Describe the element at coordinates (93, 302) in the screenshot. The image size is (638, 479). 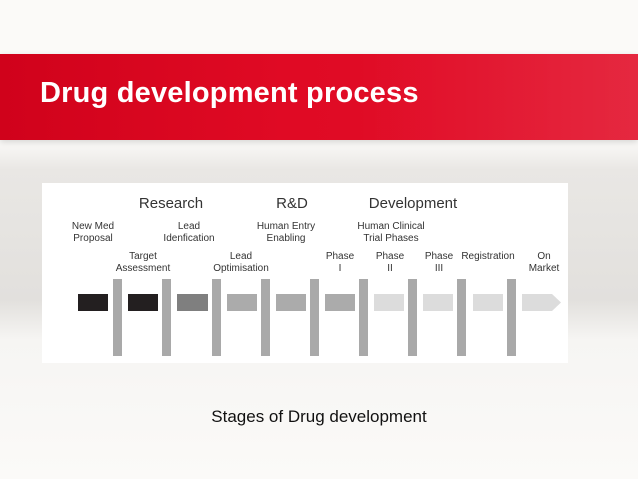
I see `stage-block-new-med-proposal` at that location.